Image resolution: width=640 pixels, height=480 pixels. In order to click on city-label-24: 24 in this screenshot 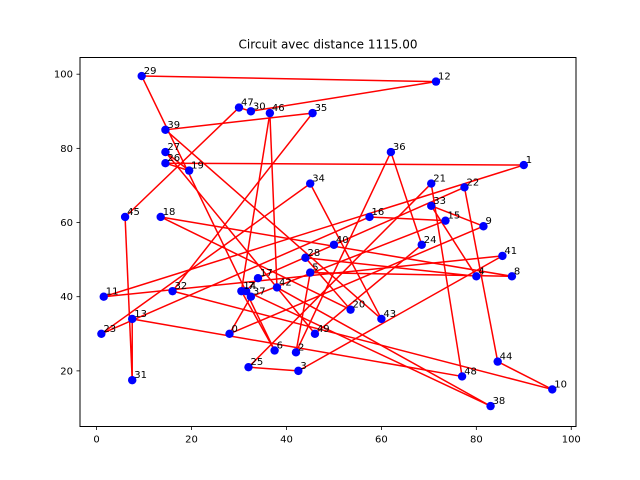, I will do `click(430, 240)`.